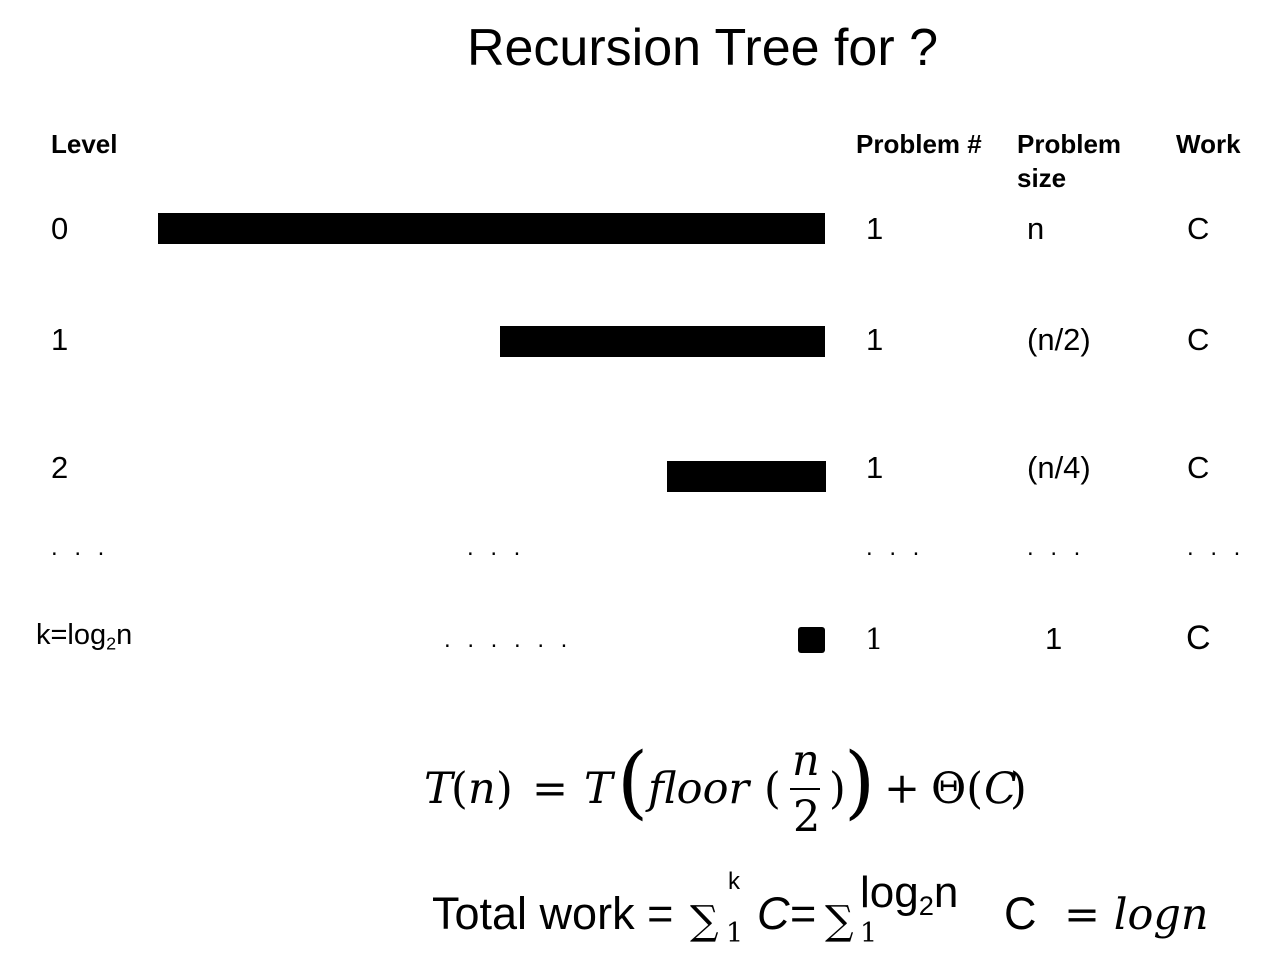  I want to click on header-work: Work, so click(1208, 144).